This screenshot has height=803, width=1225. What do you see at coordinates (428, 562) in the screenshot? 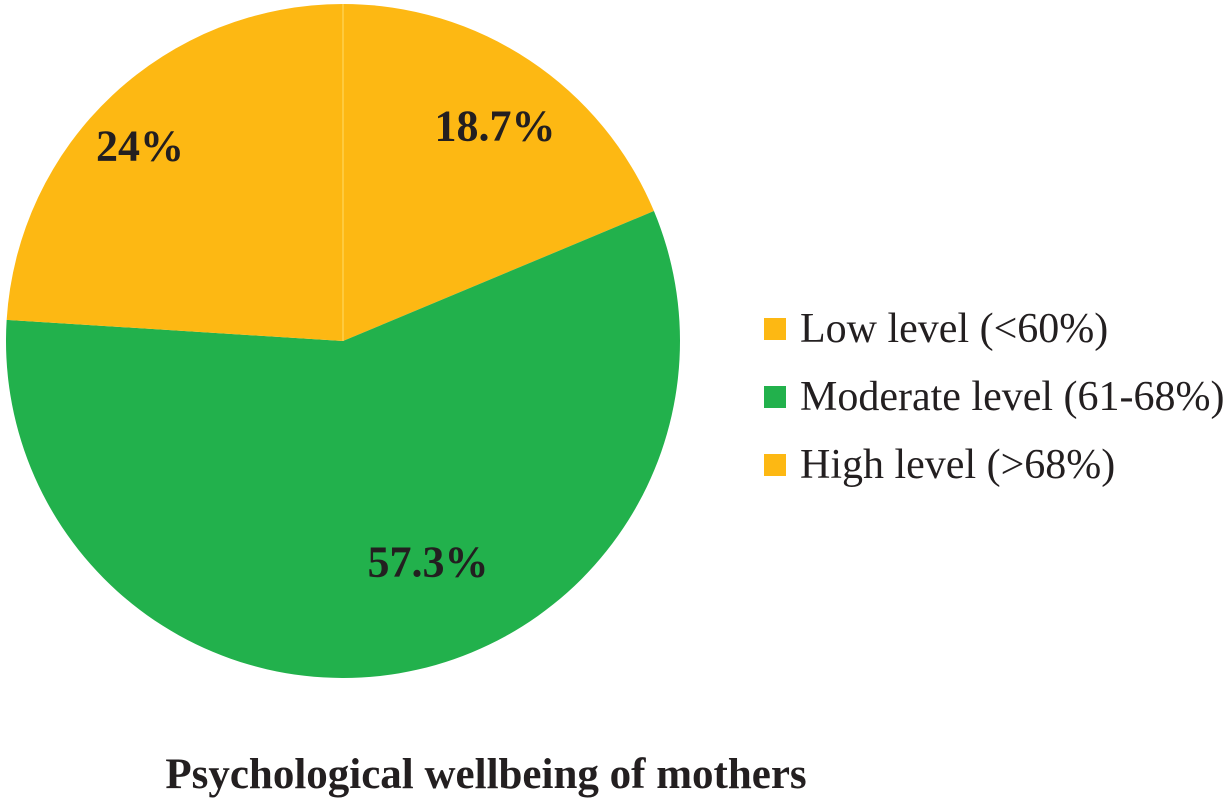
I see `slice-value-label-moderate-level-61-68: 57.3%` at bounding box center [428, 562].